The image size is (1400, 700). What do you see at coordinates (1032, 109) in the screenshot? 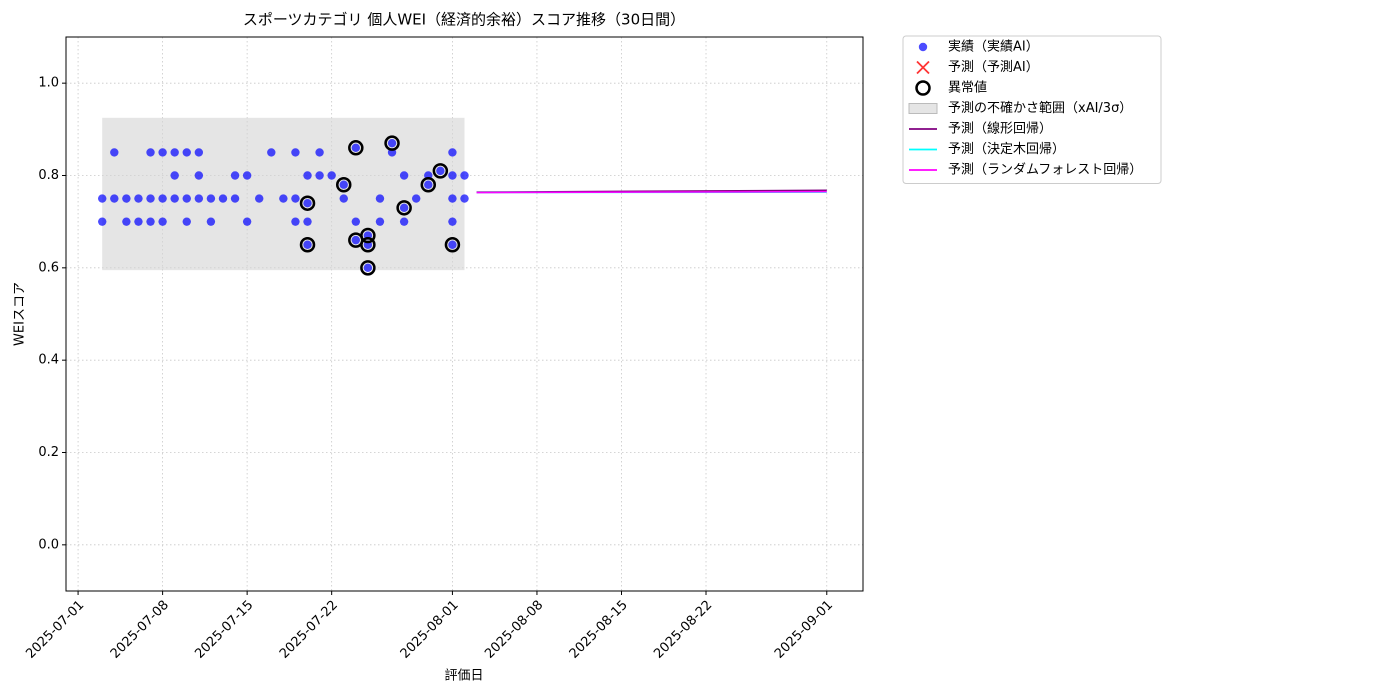
I see `legend-frame` at bounding box center [1032, 109].